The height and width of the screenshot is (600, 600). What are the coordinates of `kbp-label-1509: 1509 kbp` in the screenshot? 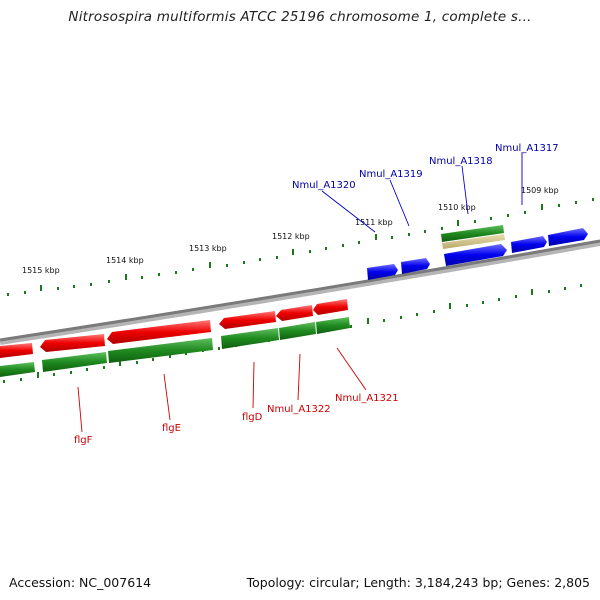 It's located at (540, 190).